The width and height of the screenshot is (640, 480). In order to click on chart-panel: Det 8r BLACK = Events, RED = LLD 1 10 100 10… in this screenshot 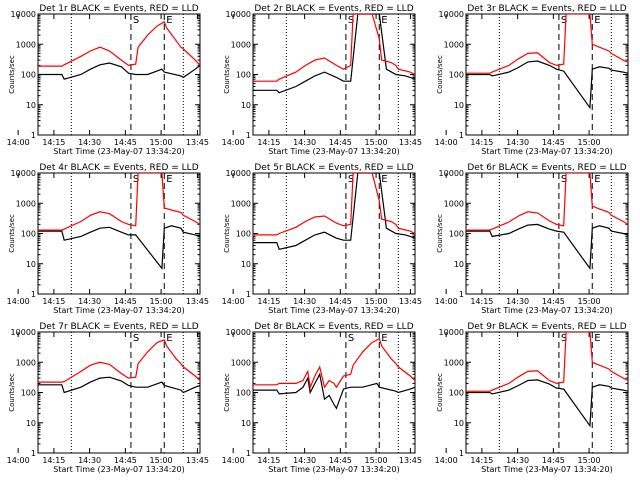, I will do `click(301, 398)`.